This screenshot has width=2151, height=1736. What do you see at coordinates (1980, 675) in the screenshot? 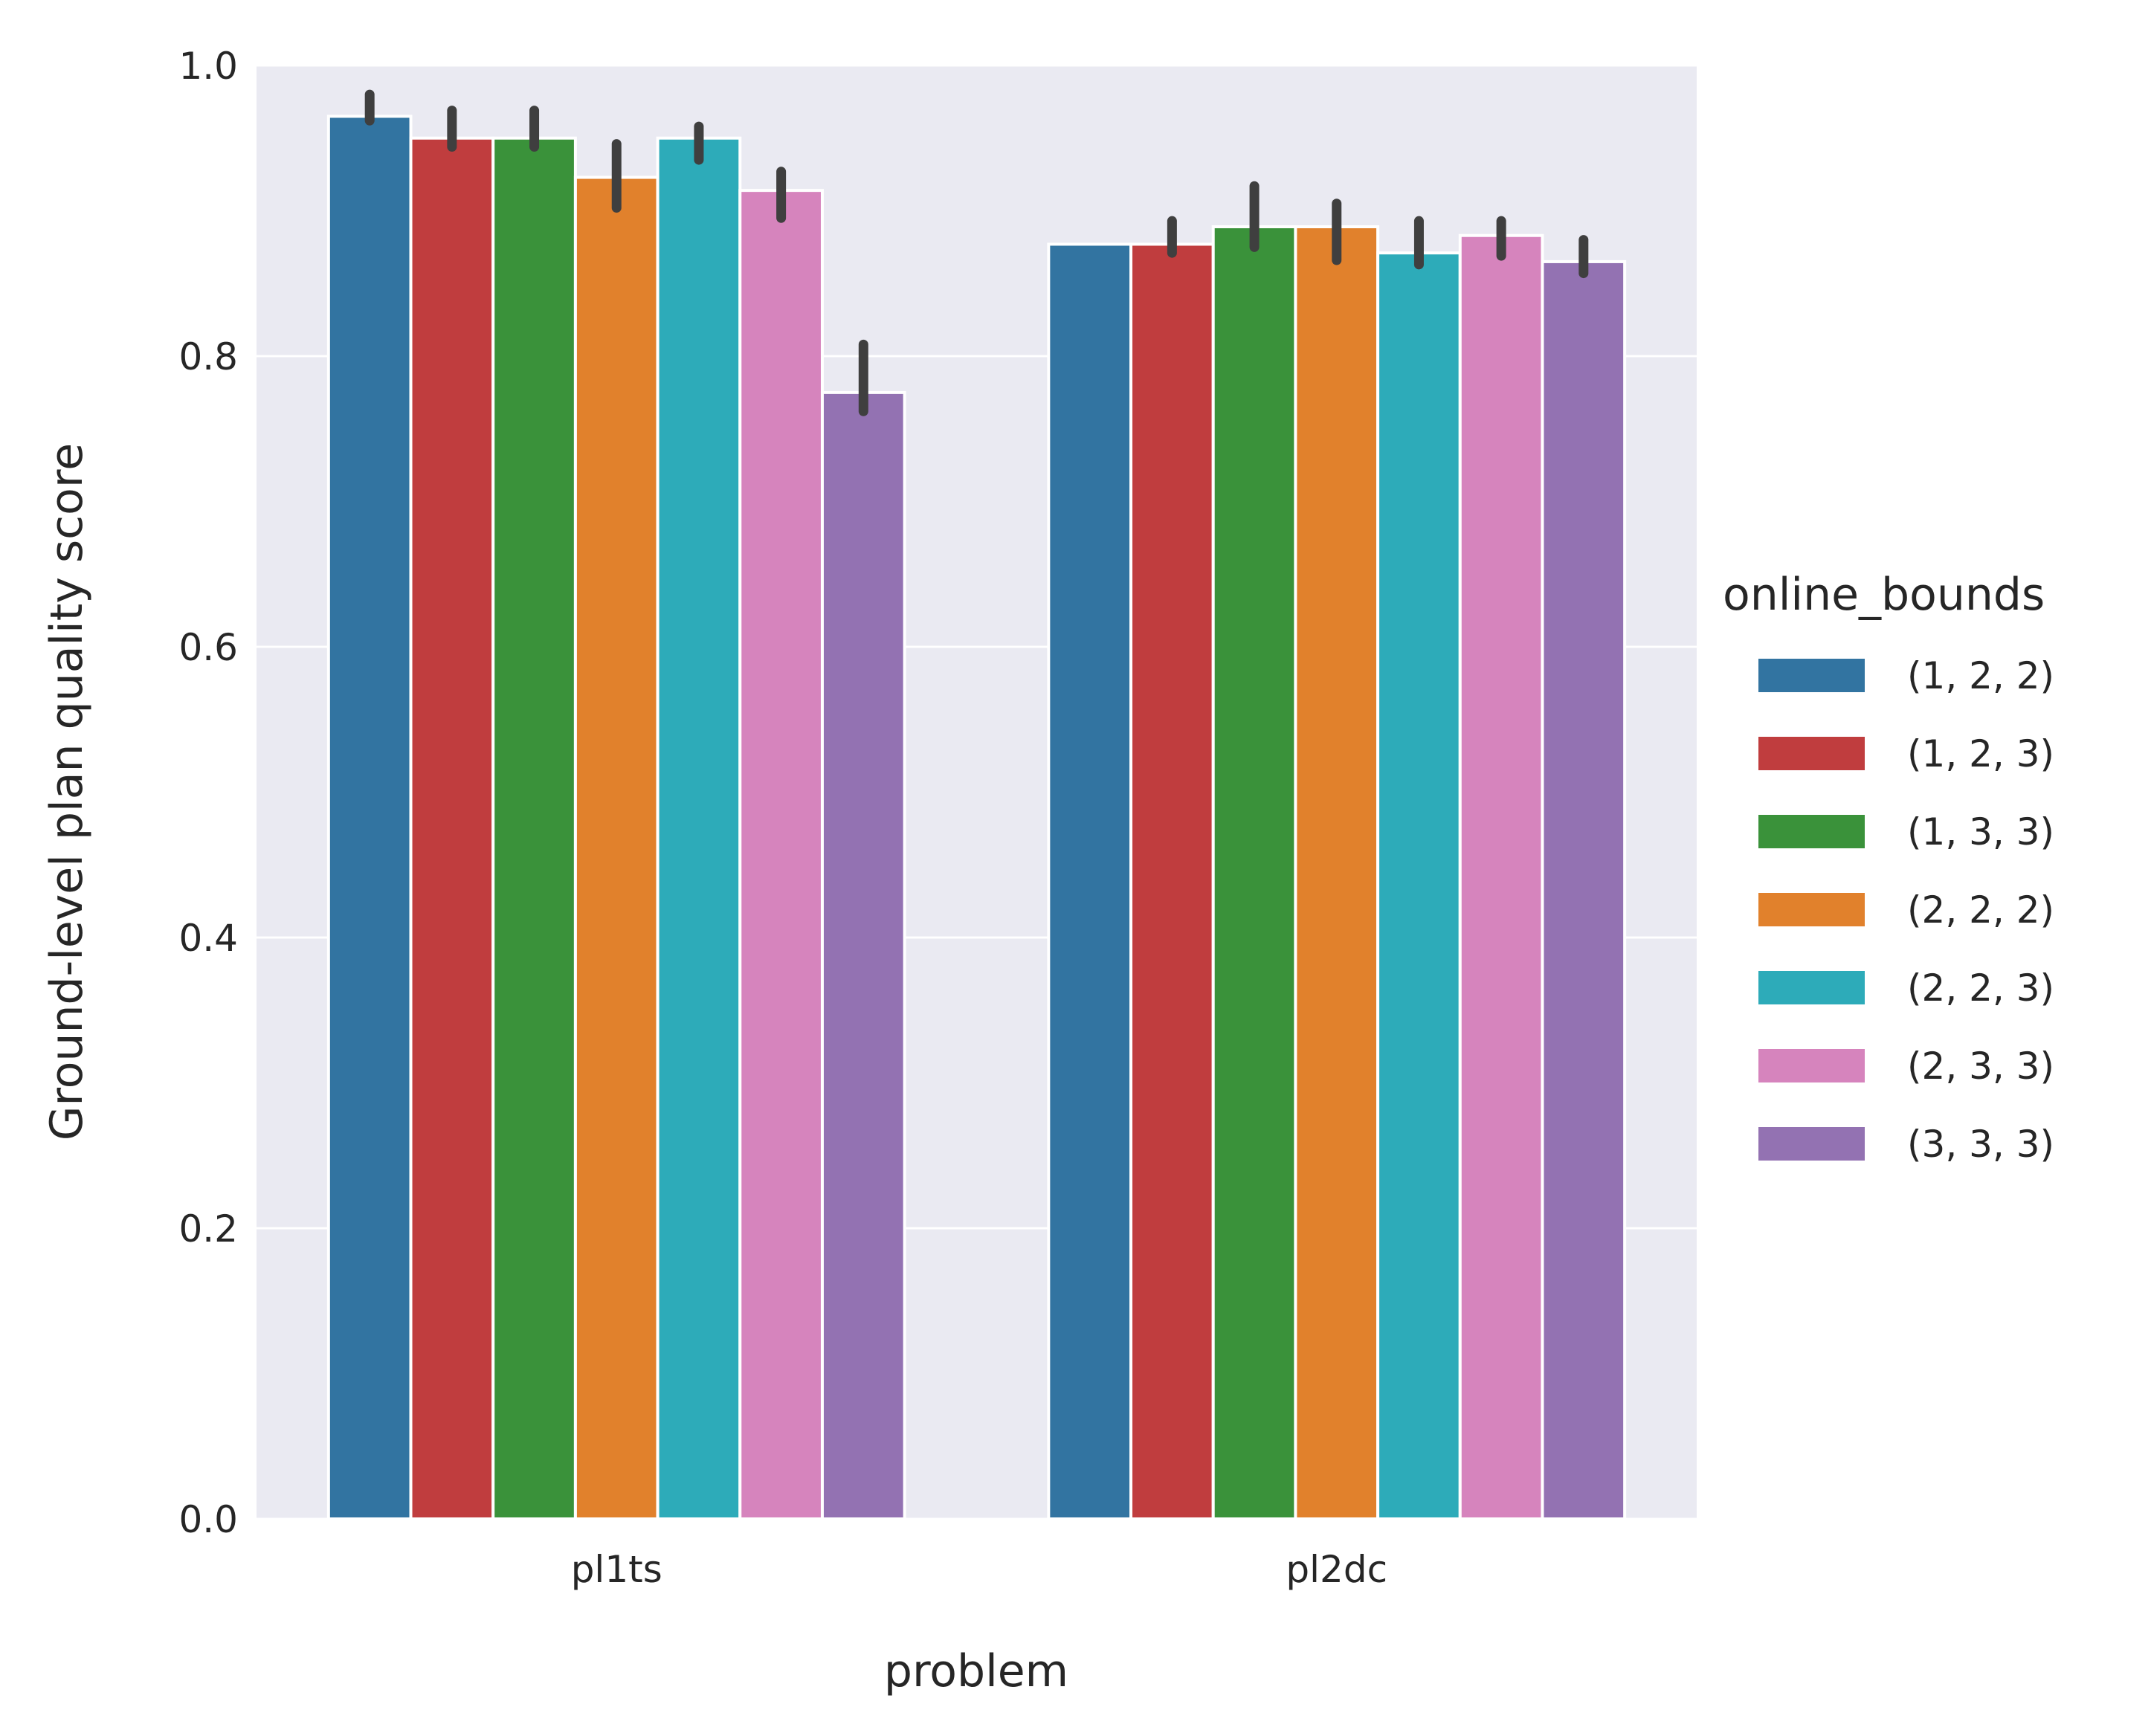
I see `legend-label: (1, 2, 2)` at bounding box center [1980, 675].